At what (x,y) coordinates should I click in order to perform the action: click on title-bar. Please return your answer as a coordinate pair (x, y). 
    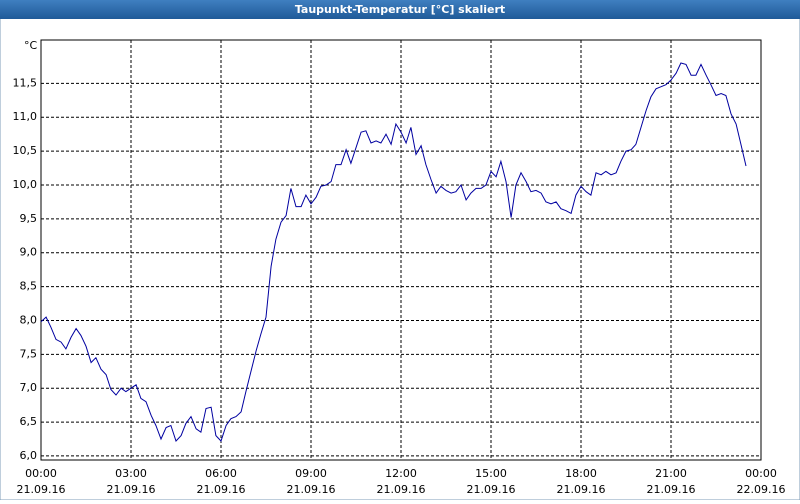
    Looking at the image, I should click on (400, 9).